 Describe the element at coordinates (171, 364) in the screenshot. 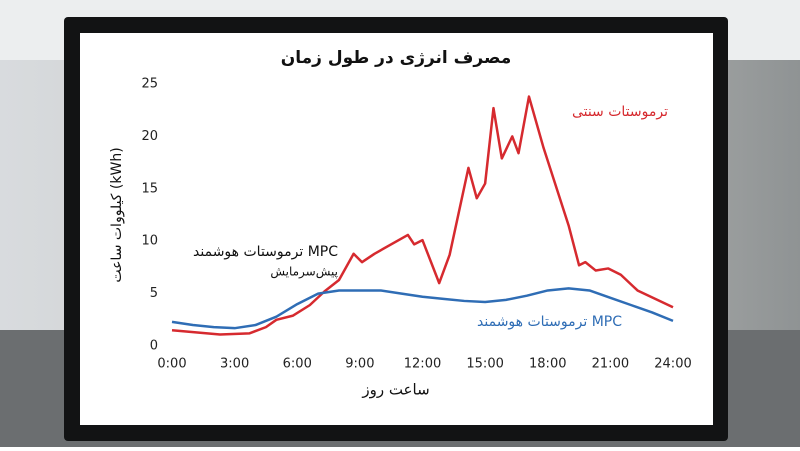

I see `x-tick-label: 0:00` at that location.